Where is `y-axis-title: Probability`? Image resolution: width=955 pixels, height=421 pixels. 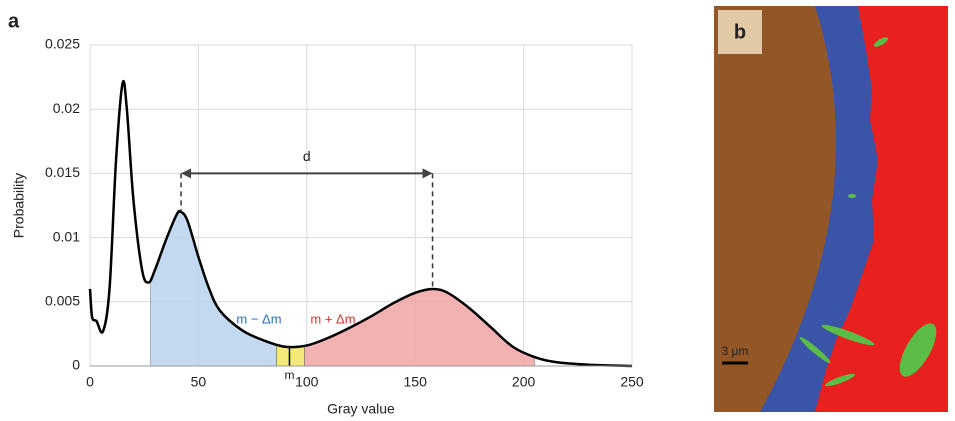
y-axis-title: Probability is located at coordinates (19, 205).